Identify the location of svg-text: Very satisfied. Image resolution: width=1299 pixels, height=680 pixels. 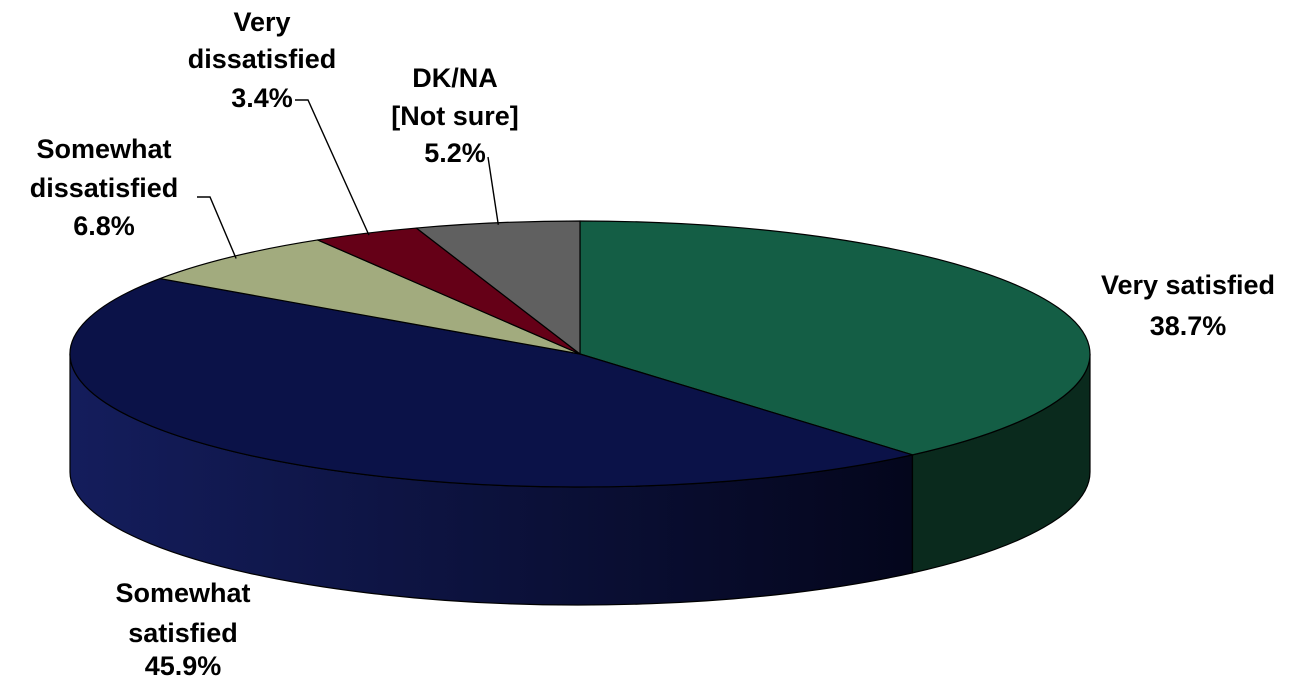
(1188, 285).